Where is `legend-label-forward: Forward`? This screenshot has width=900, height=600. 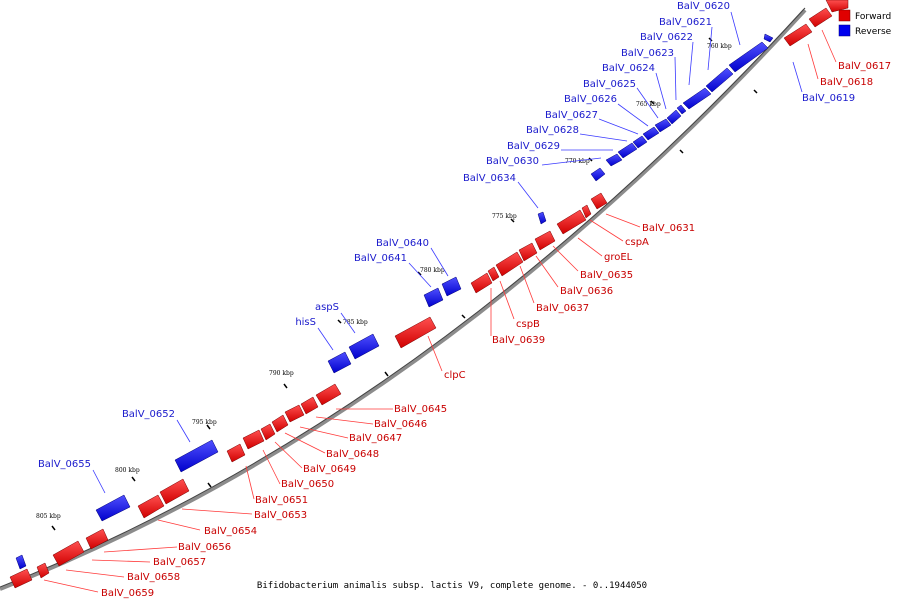
legend-label-forward: Forward is located at coordinates (873, 17).